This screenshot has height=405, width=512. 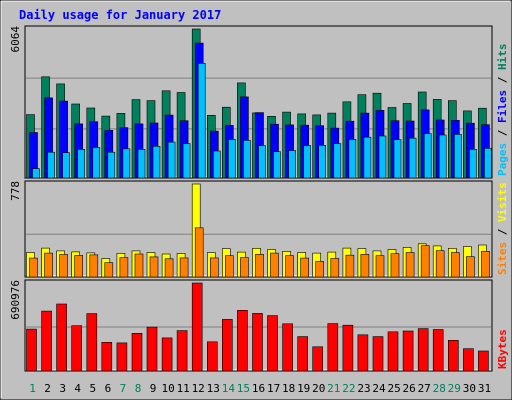 I want to click on legend-entry: Hits, so click(x=502, y=57).